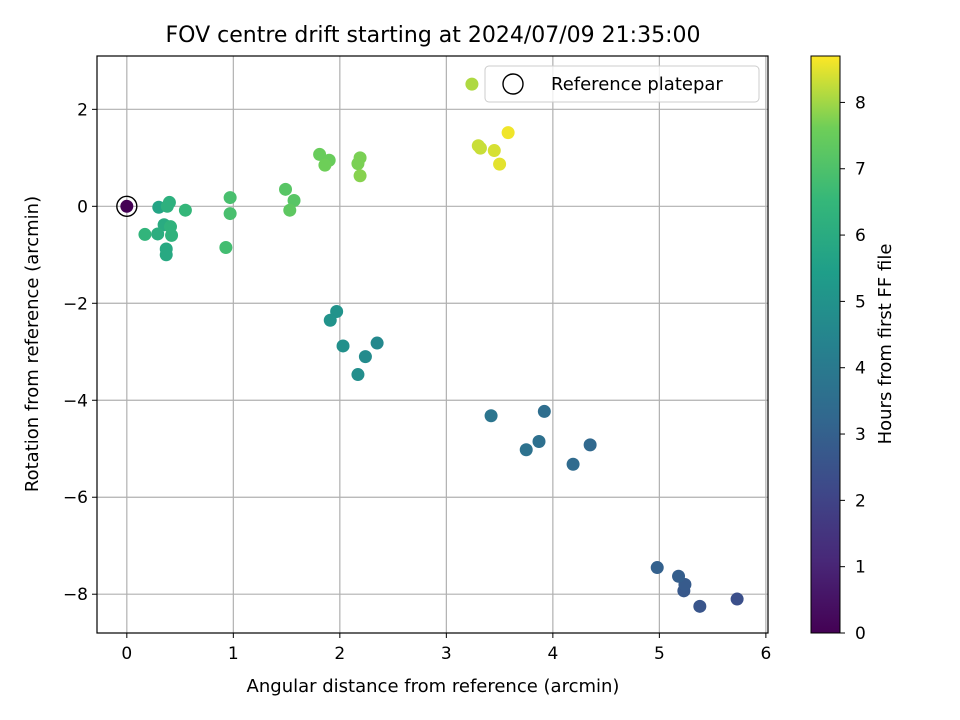 The height and width of the screenshot is (720, 960). I want to click on x-tick-label: 1, so click(233, 654).